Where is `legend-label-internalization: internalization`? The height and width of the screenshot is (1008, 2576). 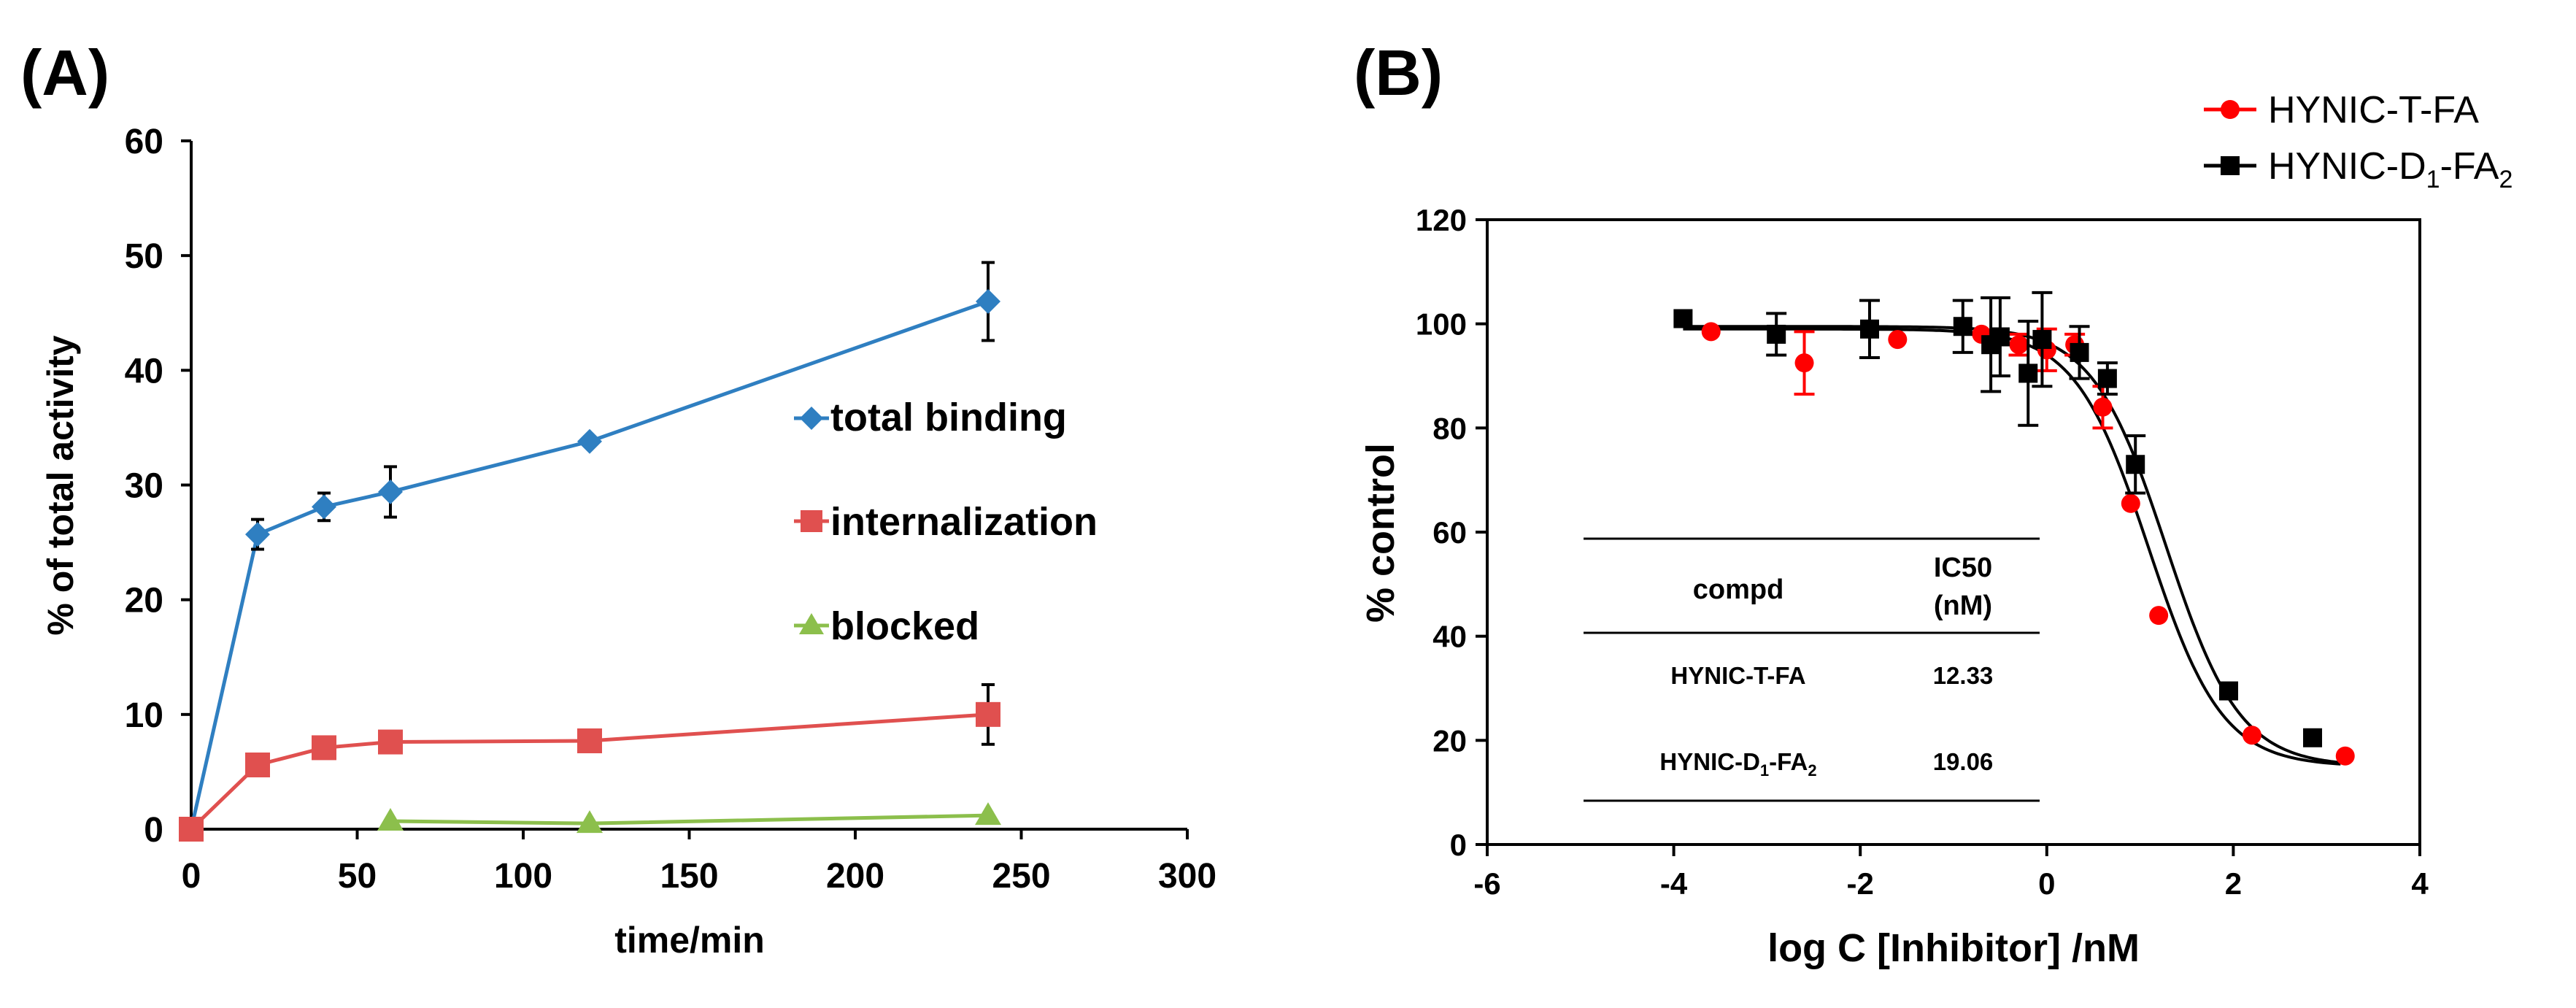
legend-label-internalization: internalization is located at coordinates (964, 522).